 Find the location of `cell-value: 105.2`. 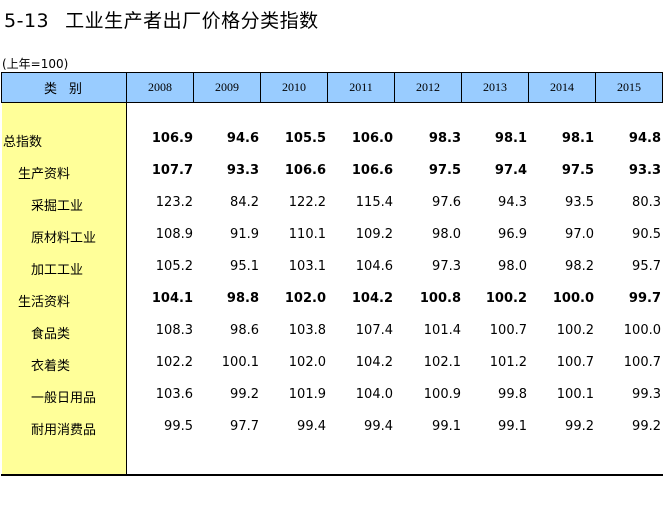

cell-value: 105.2 is located at coordinates (174, 266).